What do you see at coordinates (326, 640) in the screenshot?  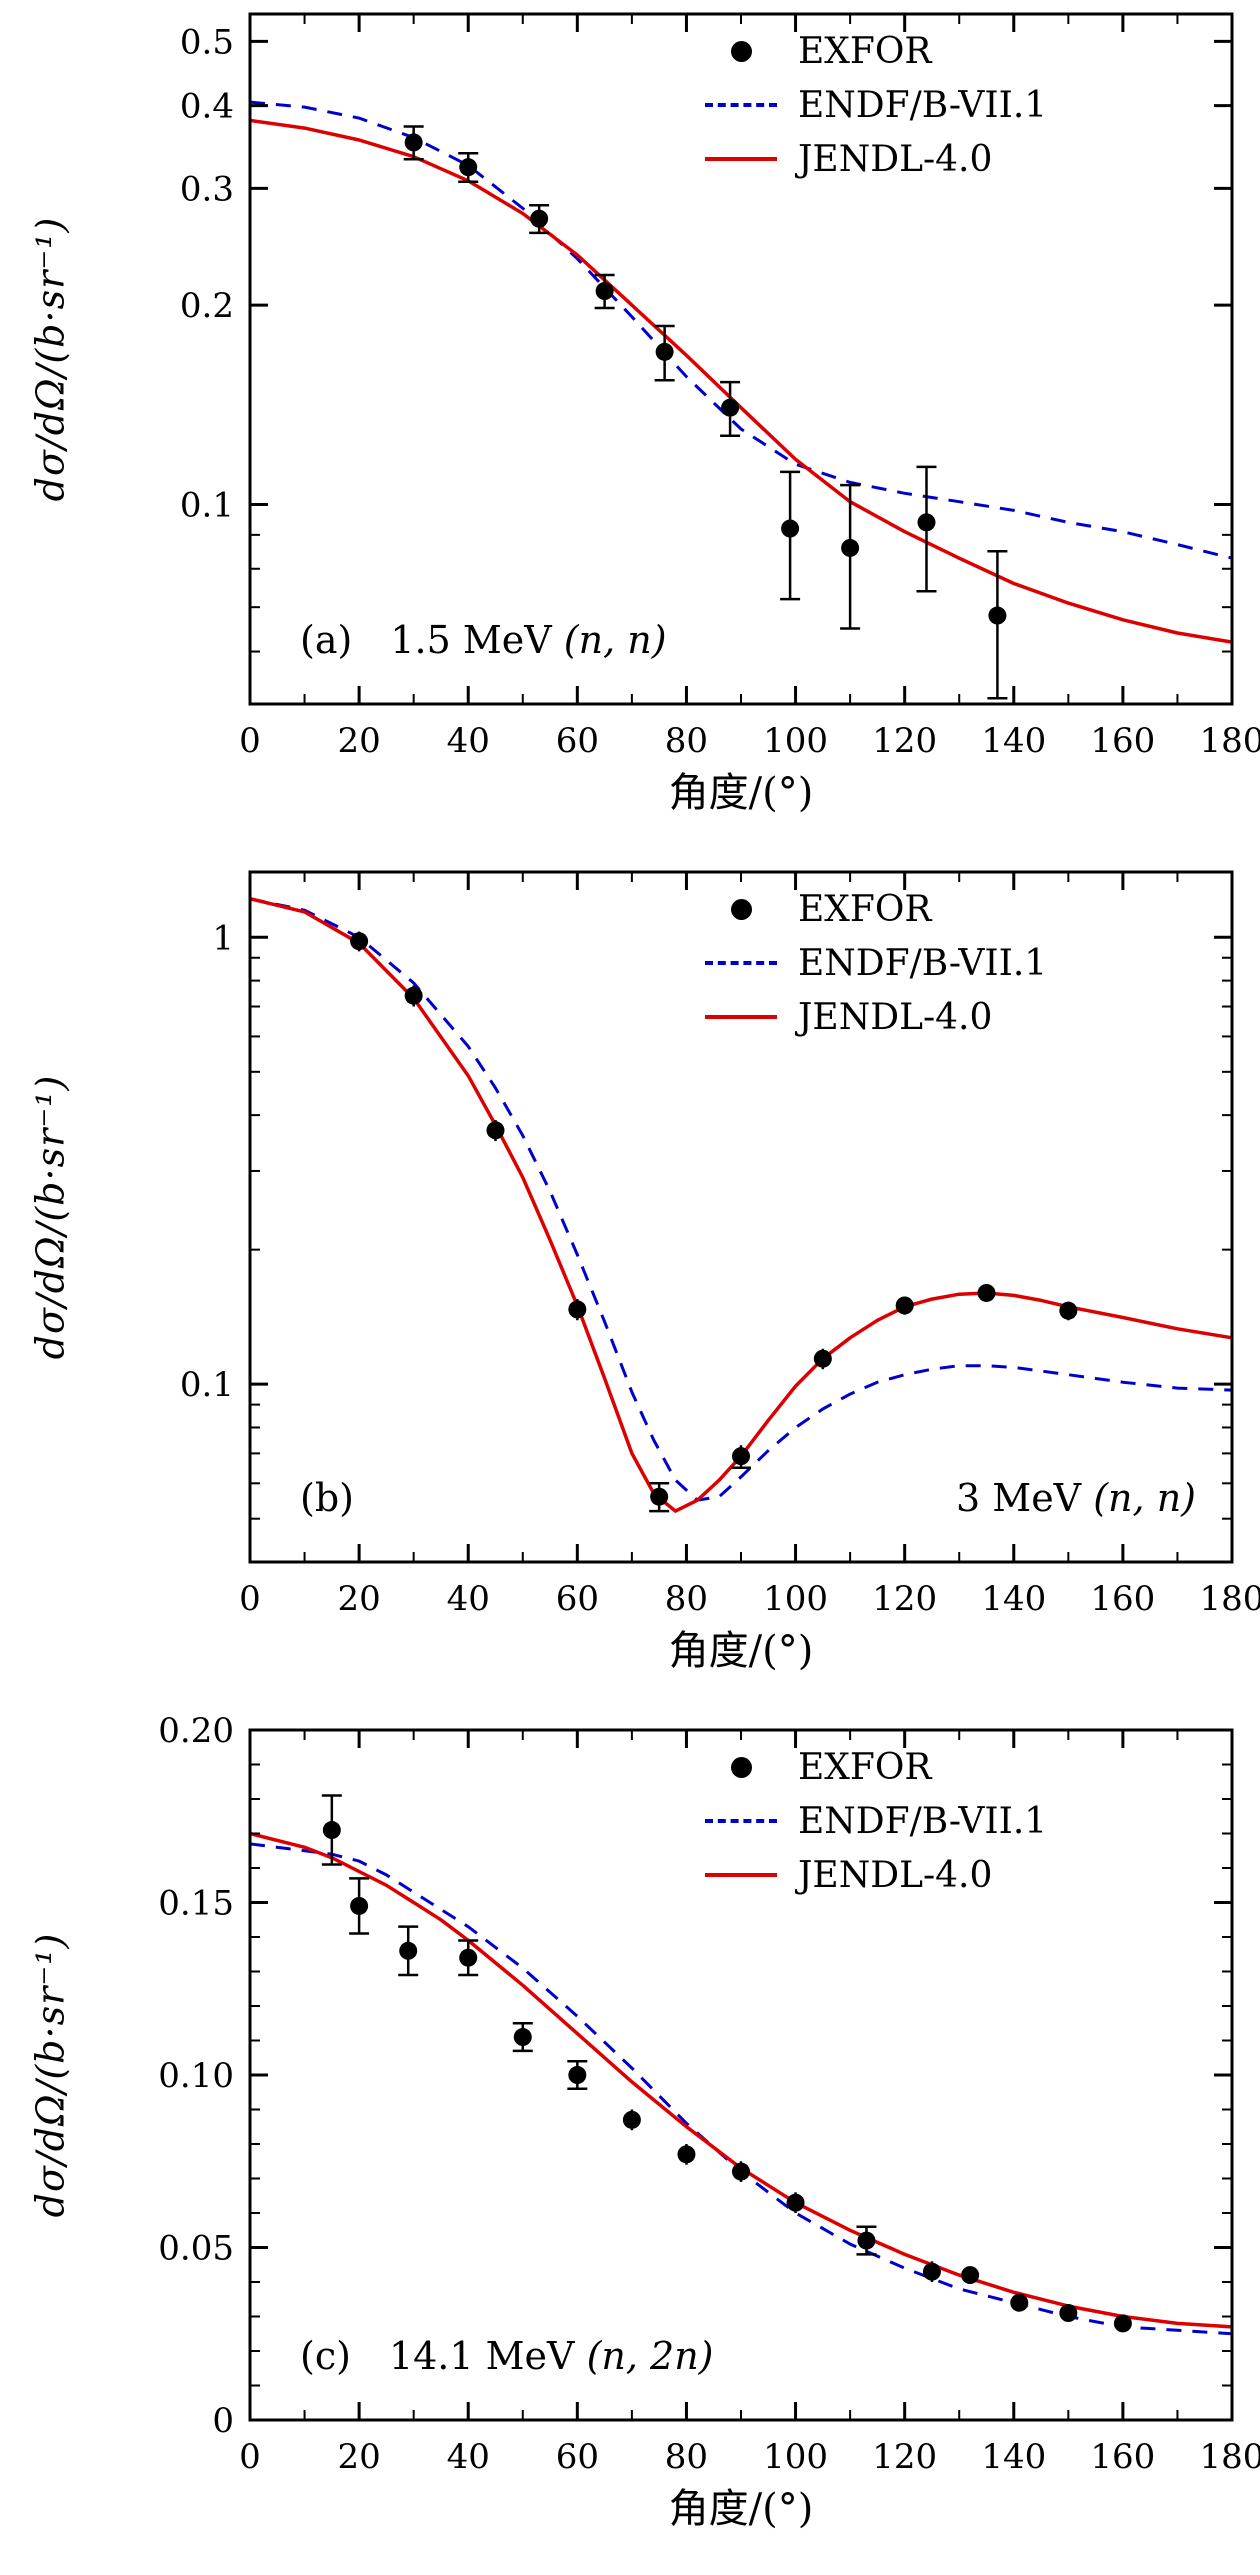 I see `panel-tag: (a)` at bounding box center [326, 640].